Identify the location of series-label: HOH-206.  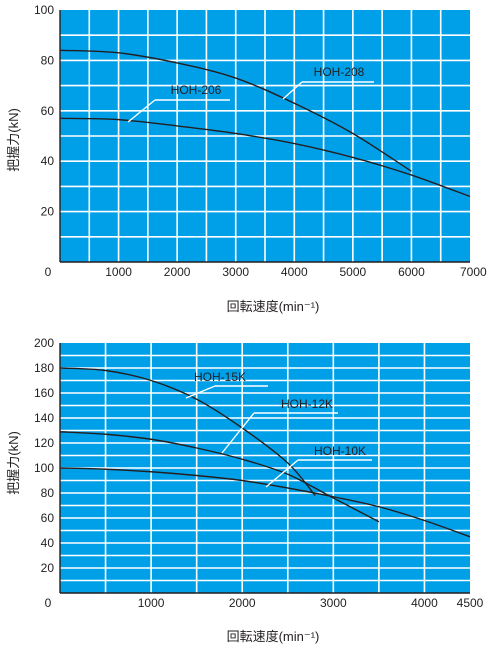
(196, 90).